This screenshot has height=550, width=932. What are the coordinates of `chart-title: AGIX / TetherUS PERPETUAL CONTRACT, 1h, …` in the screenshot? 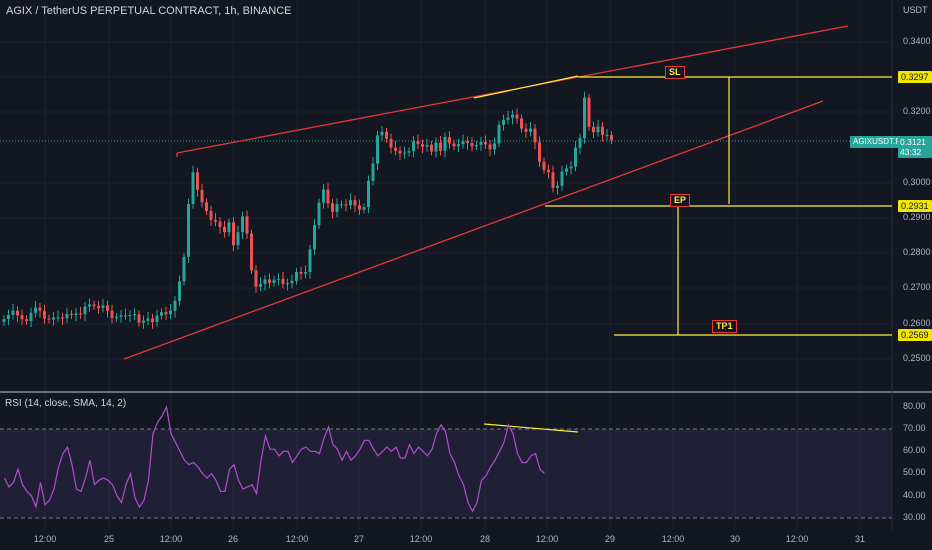 It's located at (149, 11).